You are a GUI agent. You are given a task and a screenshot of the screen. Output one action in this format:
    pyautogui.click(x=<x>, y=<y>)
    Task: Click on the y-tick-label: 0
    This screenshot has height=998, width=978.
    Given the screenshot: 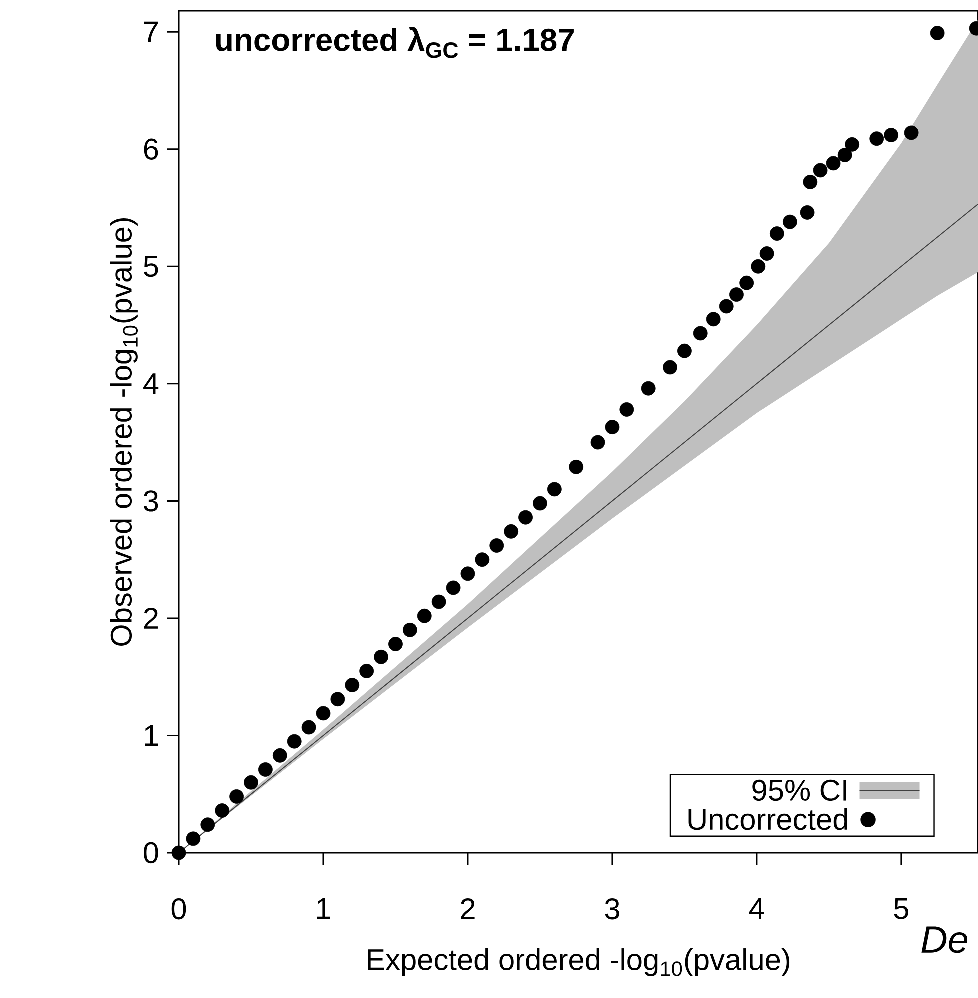 What is the action you would take?
    pyautogui.click(x=151, y=853)
    